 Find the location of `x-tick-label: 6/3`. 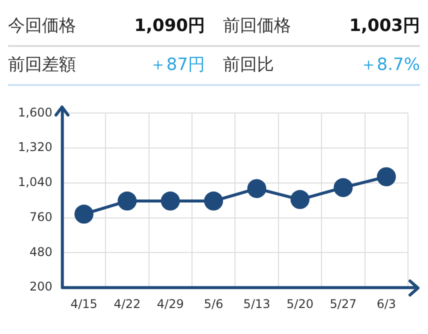

x-tick-label: 6/3 is located at coordinates (386, 303).